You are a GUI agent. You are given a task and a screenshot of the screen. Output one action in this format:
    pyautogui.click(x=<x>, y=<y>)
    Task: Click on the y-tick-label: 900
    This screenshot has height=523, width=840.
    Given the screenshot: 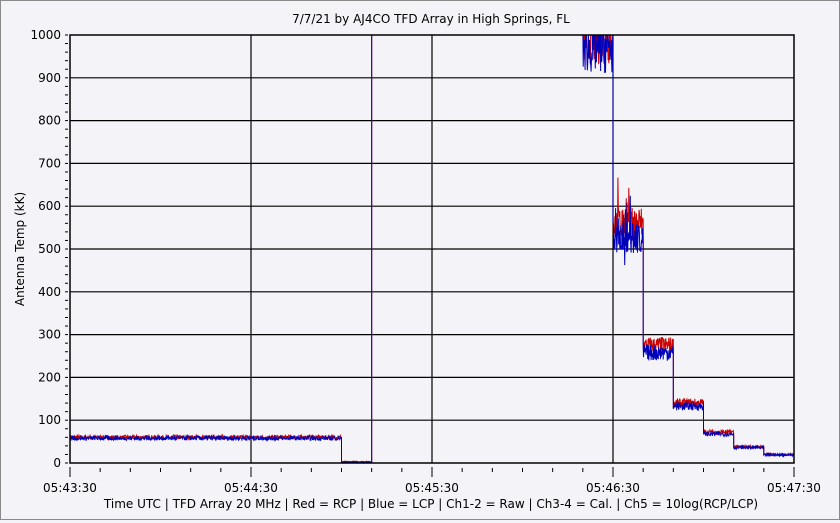 What is the action you would take?
    pyautogui.click(x=49, y=78)
    